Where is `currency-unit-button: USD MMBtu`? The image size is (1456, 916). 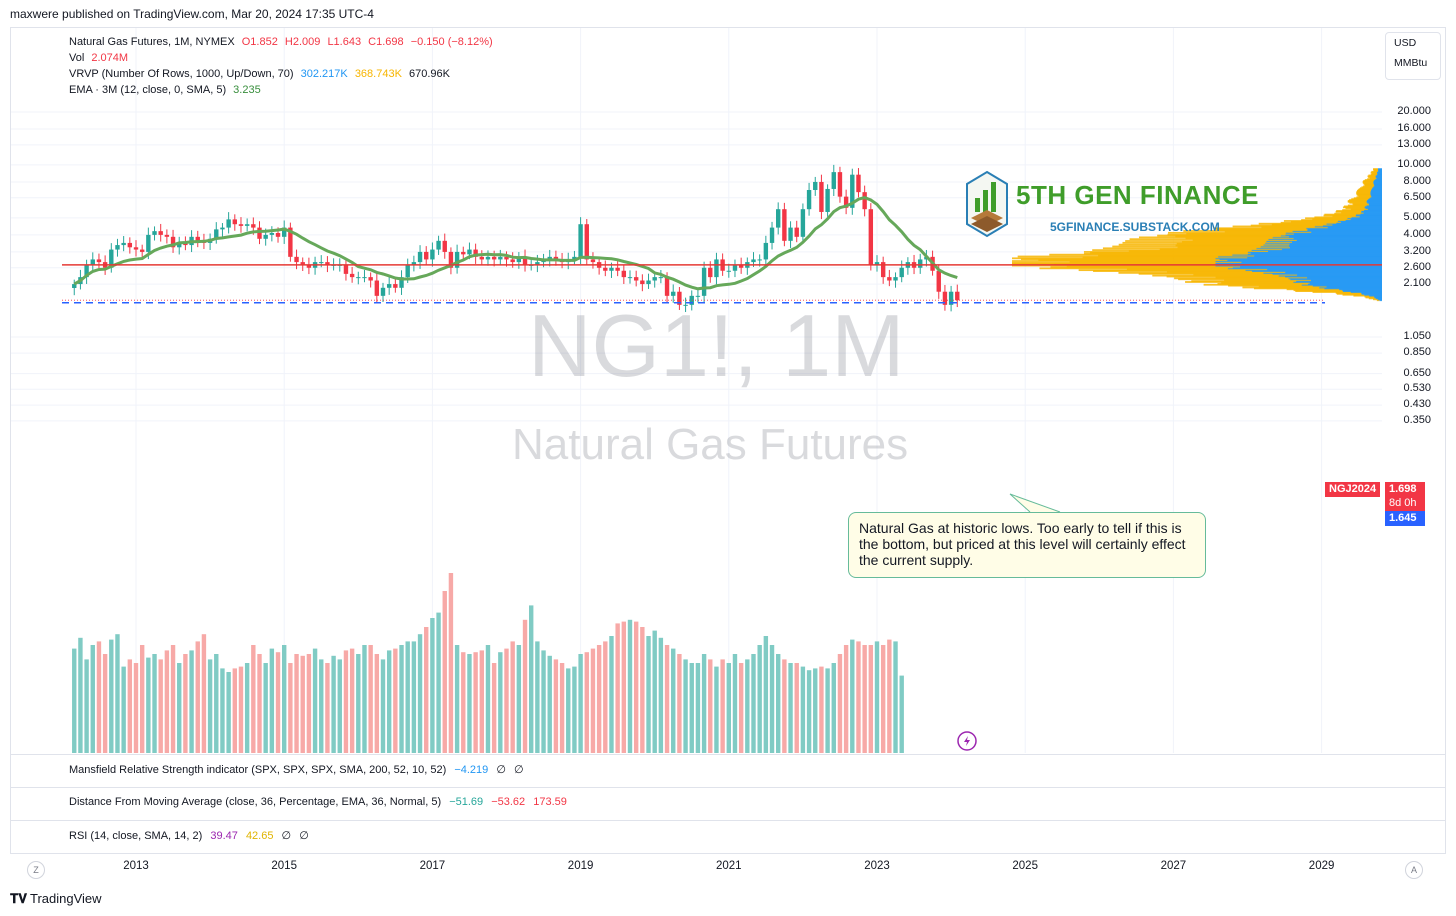
currency-unit-button: USD MMBtu is located at coordinates (1413, 56).